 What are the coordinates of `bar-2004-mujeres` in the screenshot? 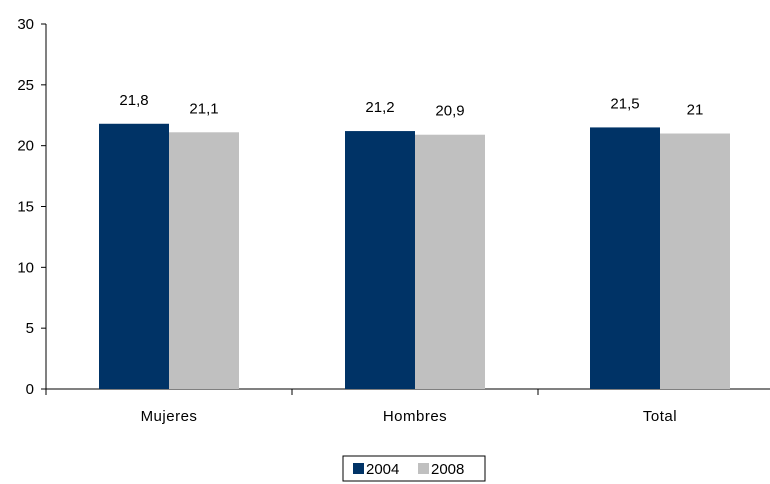 It's located at (134, 256).